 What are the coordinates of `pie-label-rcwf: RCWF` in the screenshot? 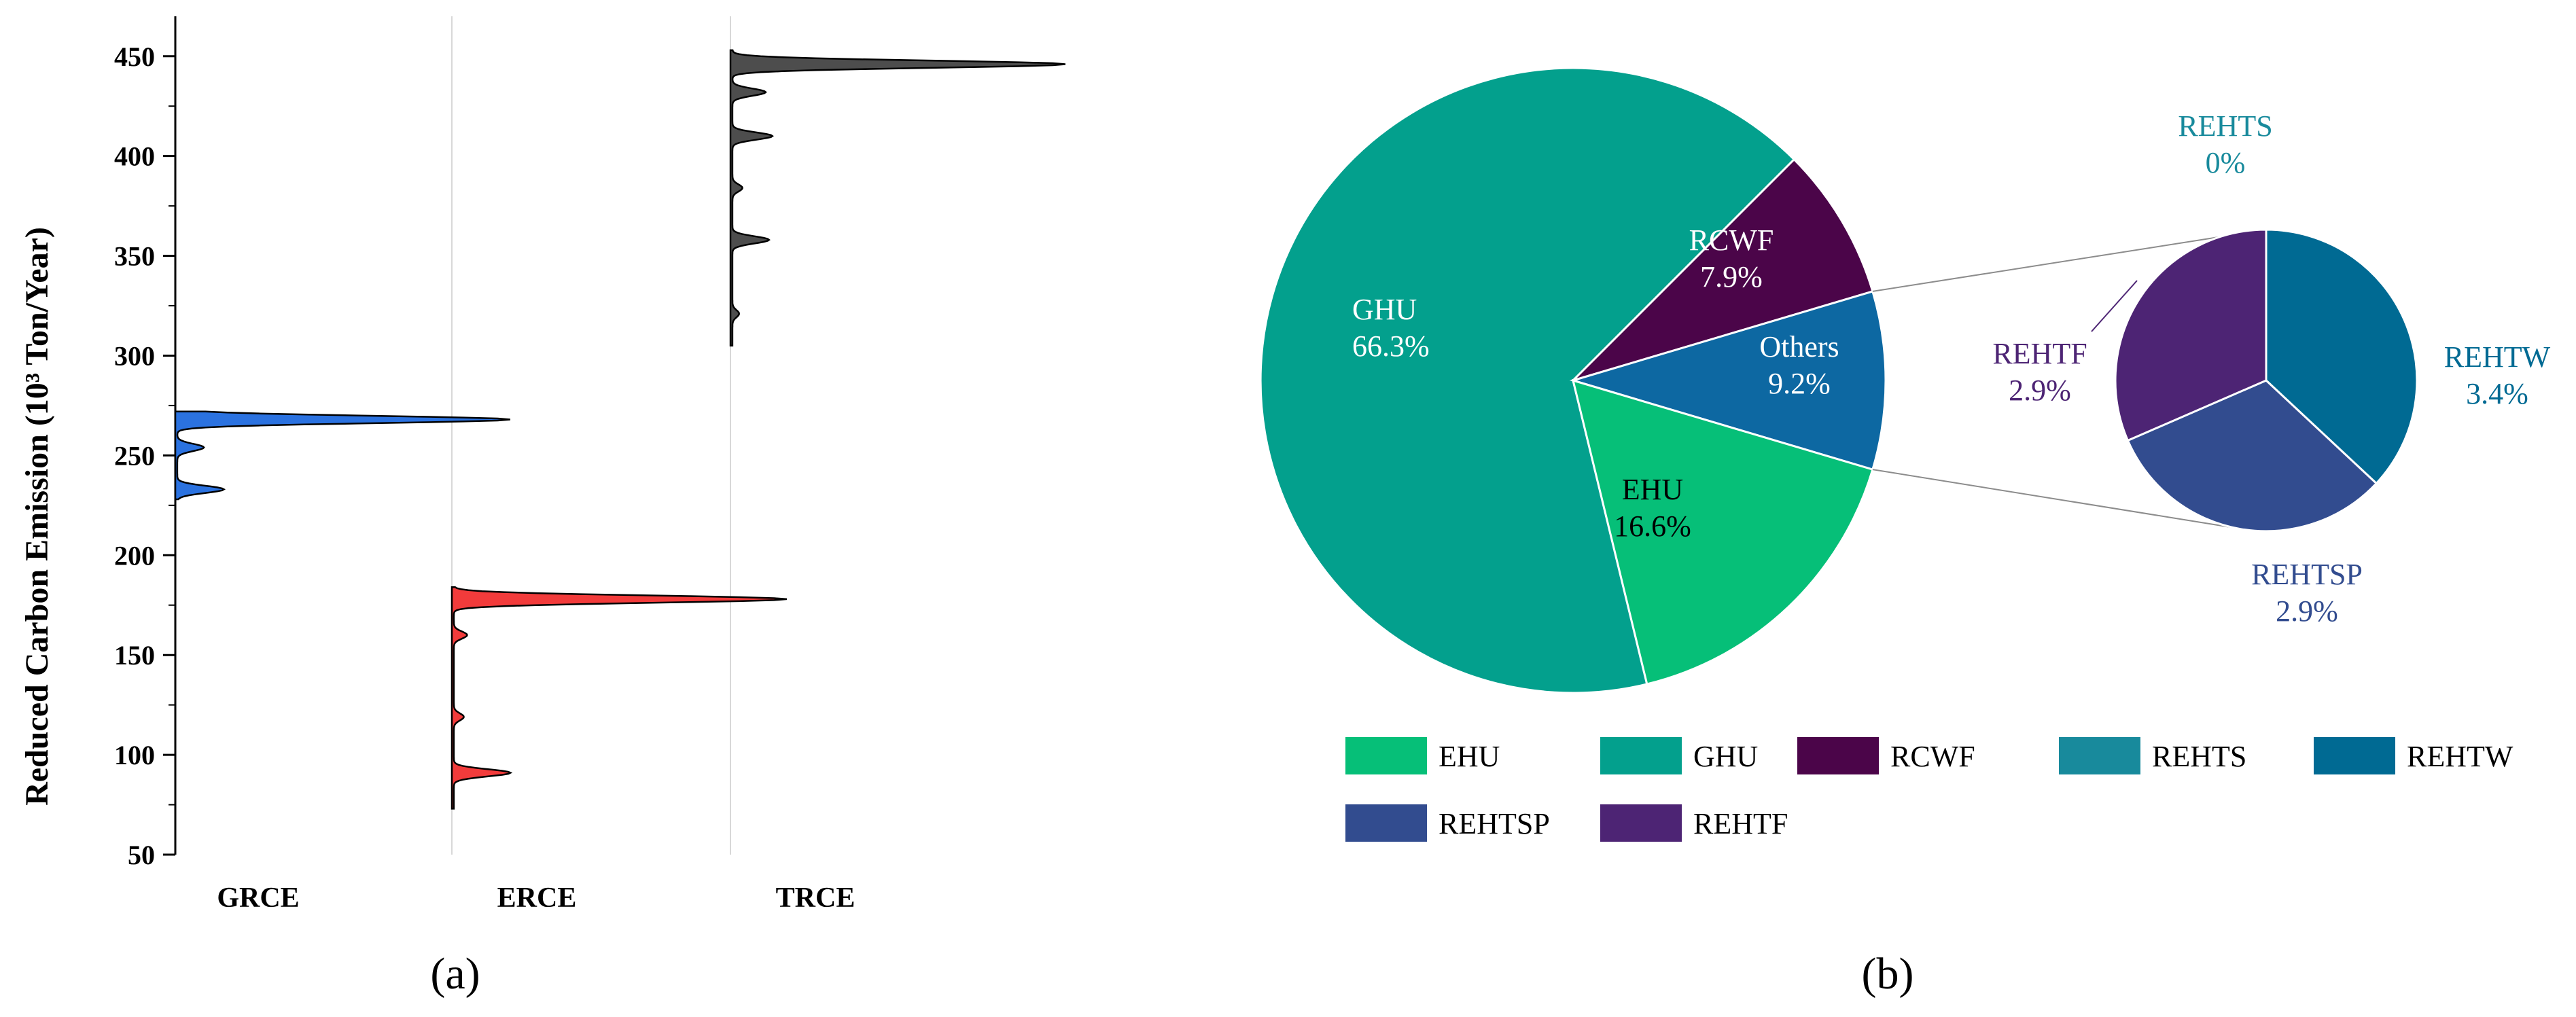 It's located at (1731, 241).